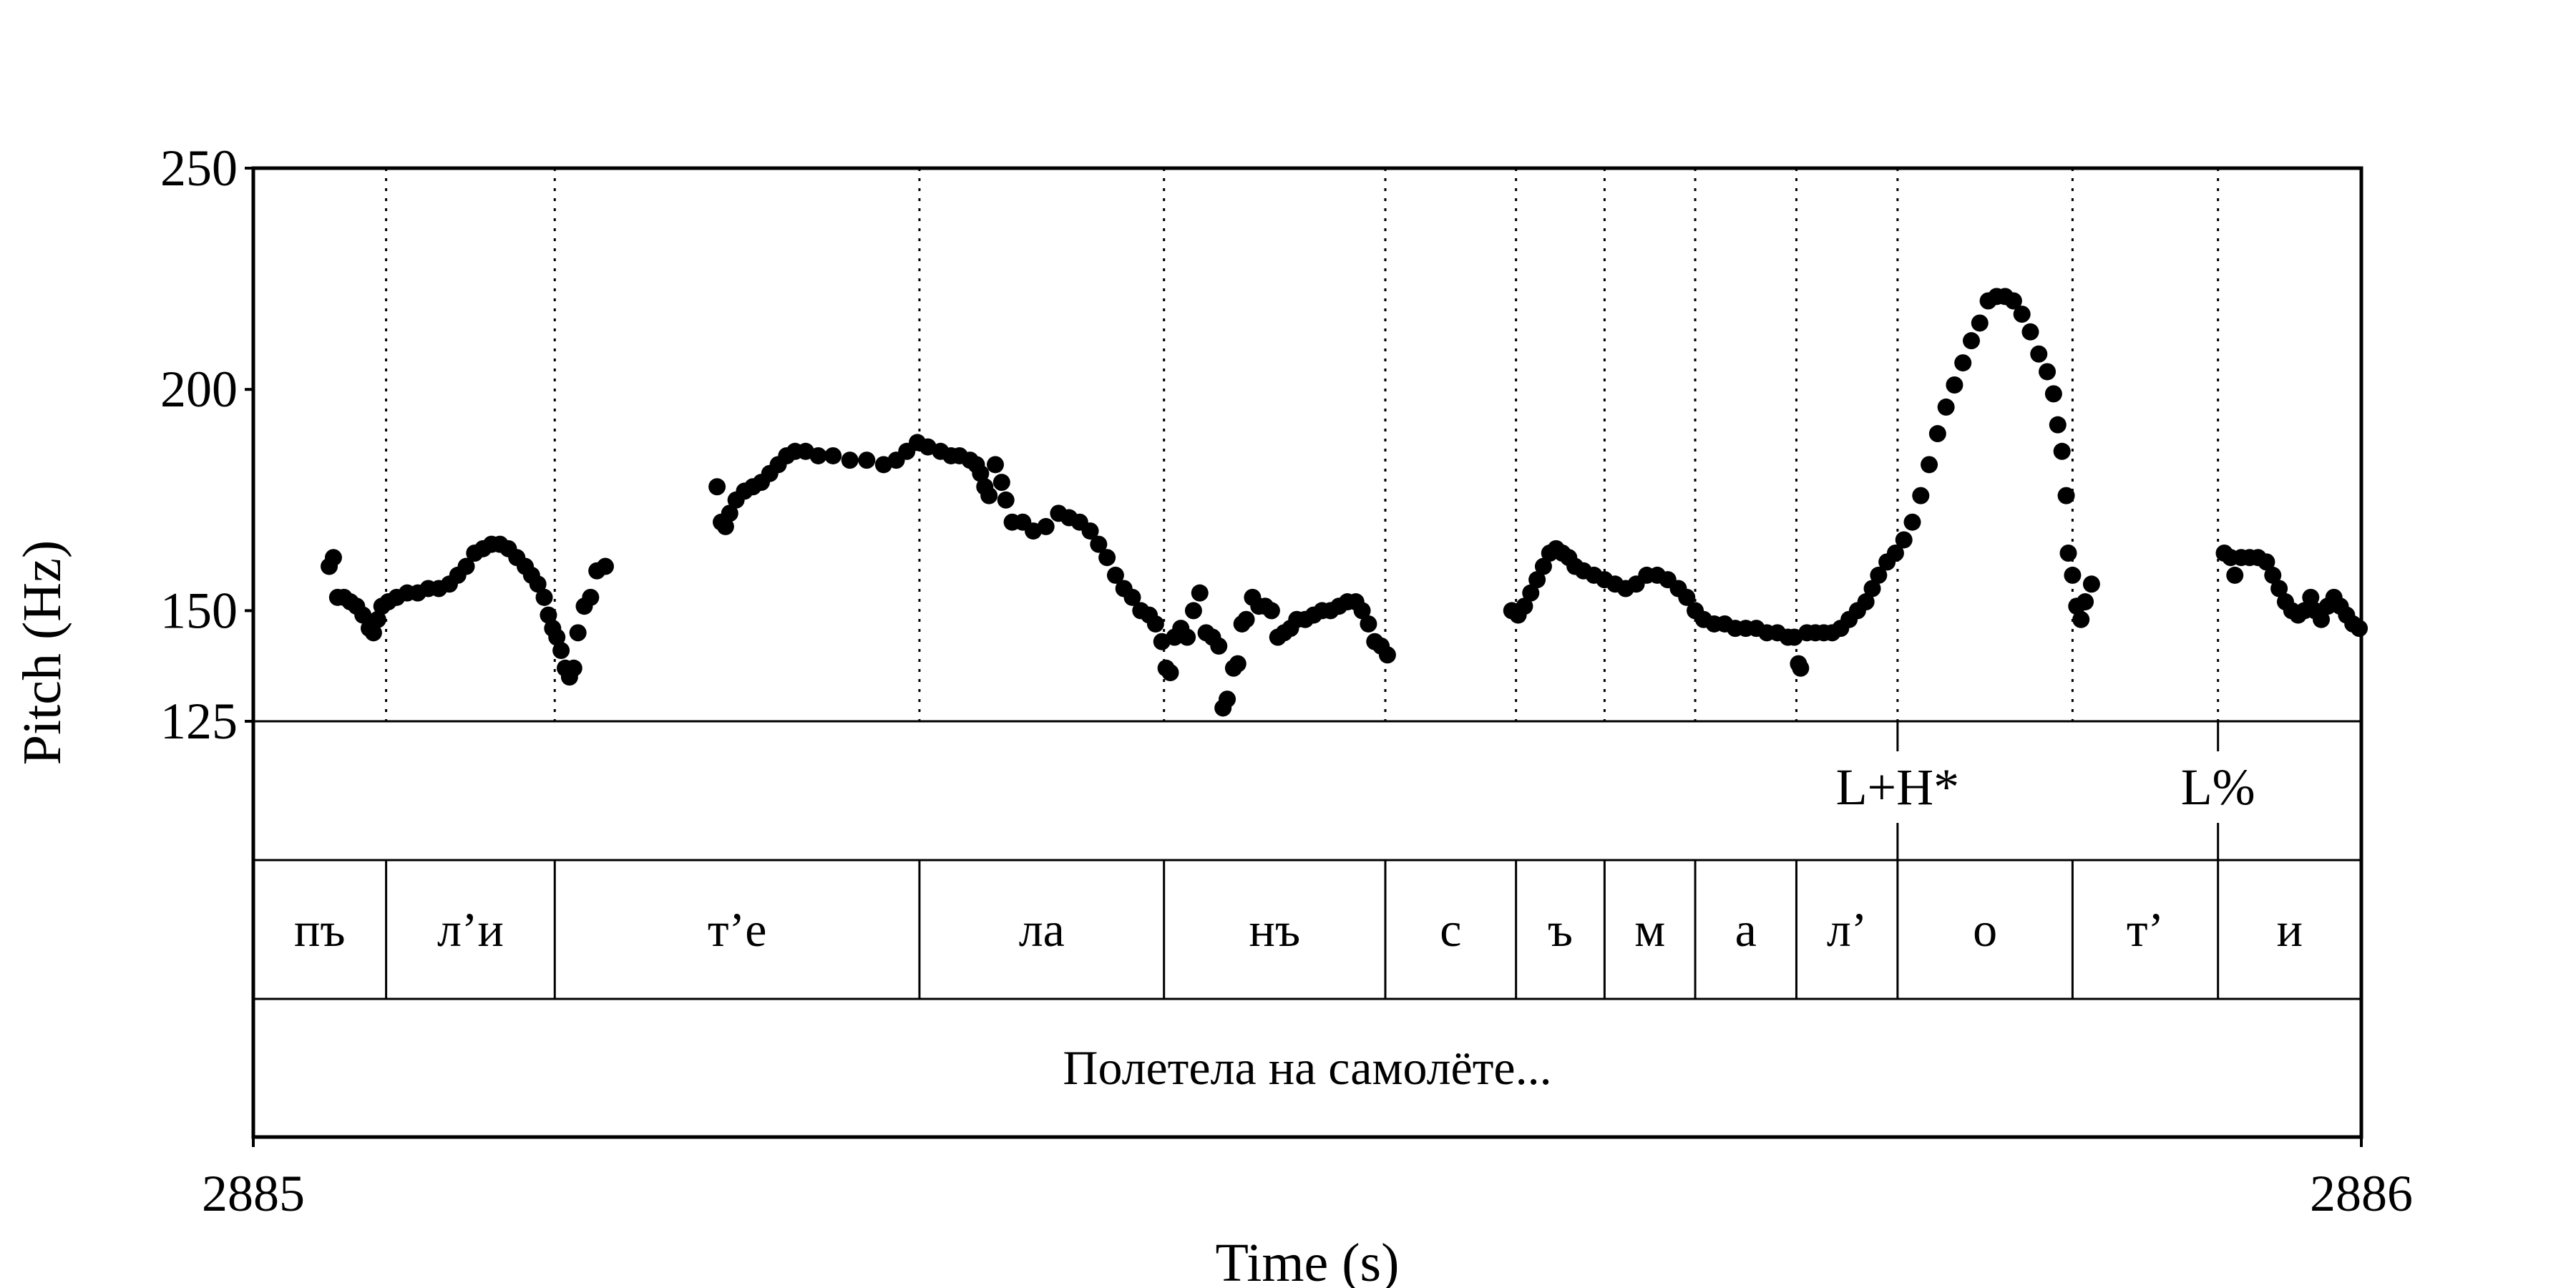 The width and height of the screenshot is (2576, 1288). I want to click on y-tick-label: 250, so click(199, 168).